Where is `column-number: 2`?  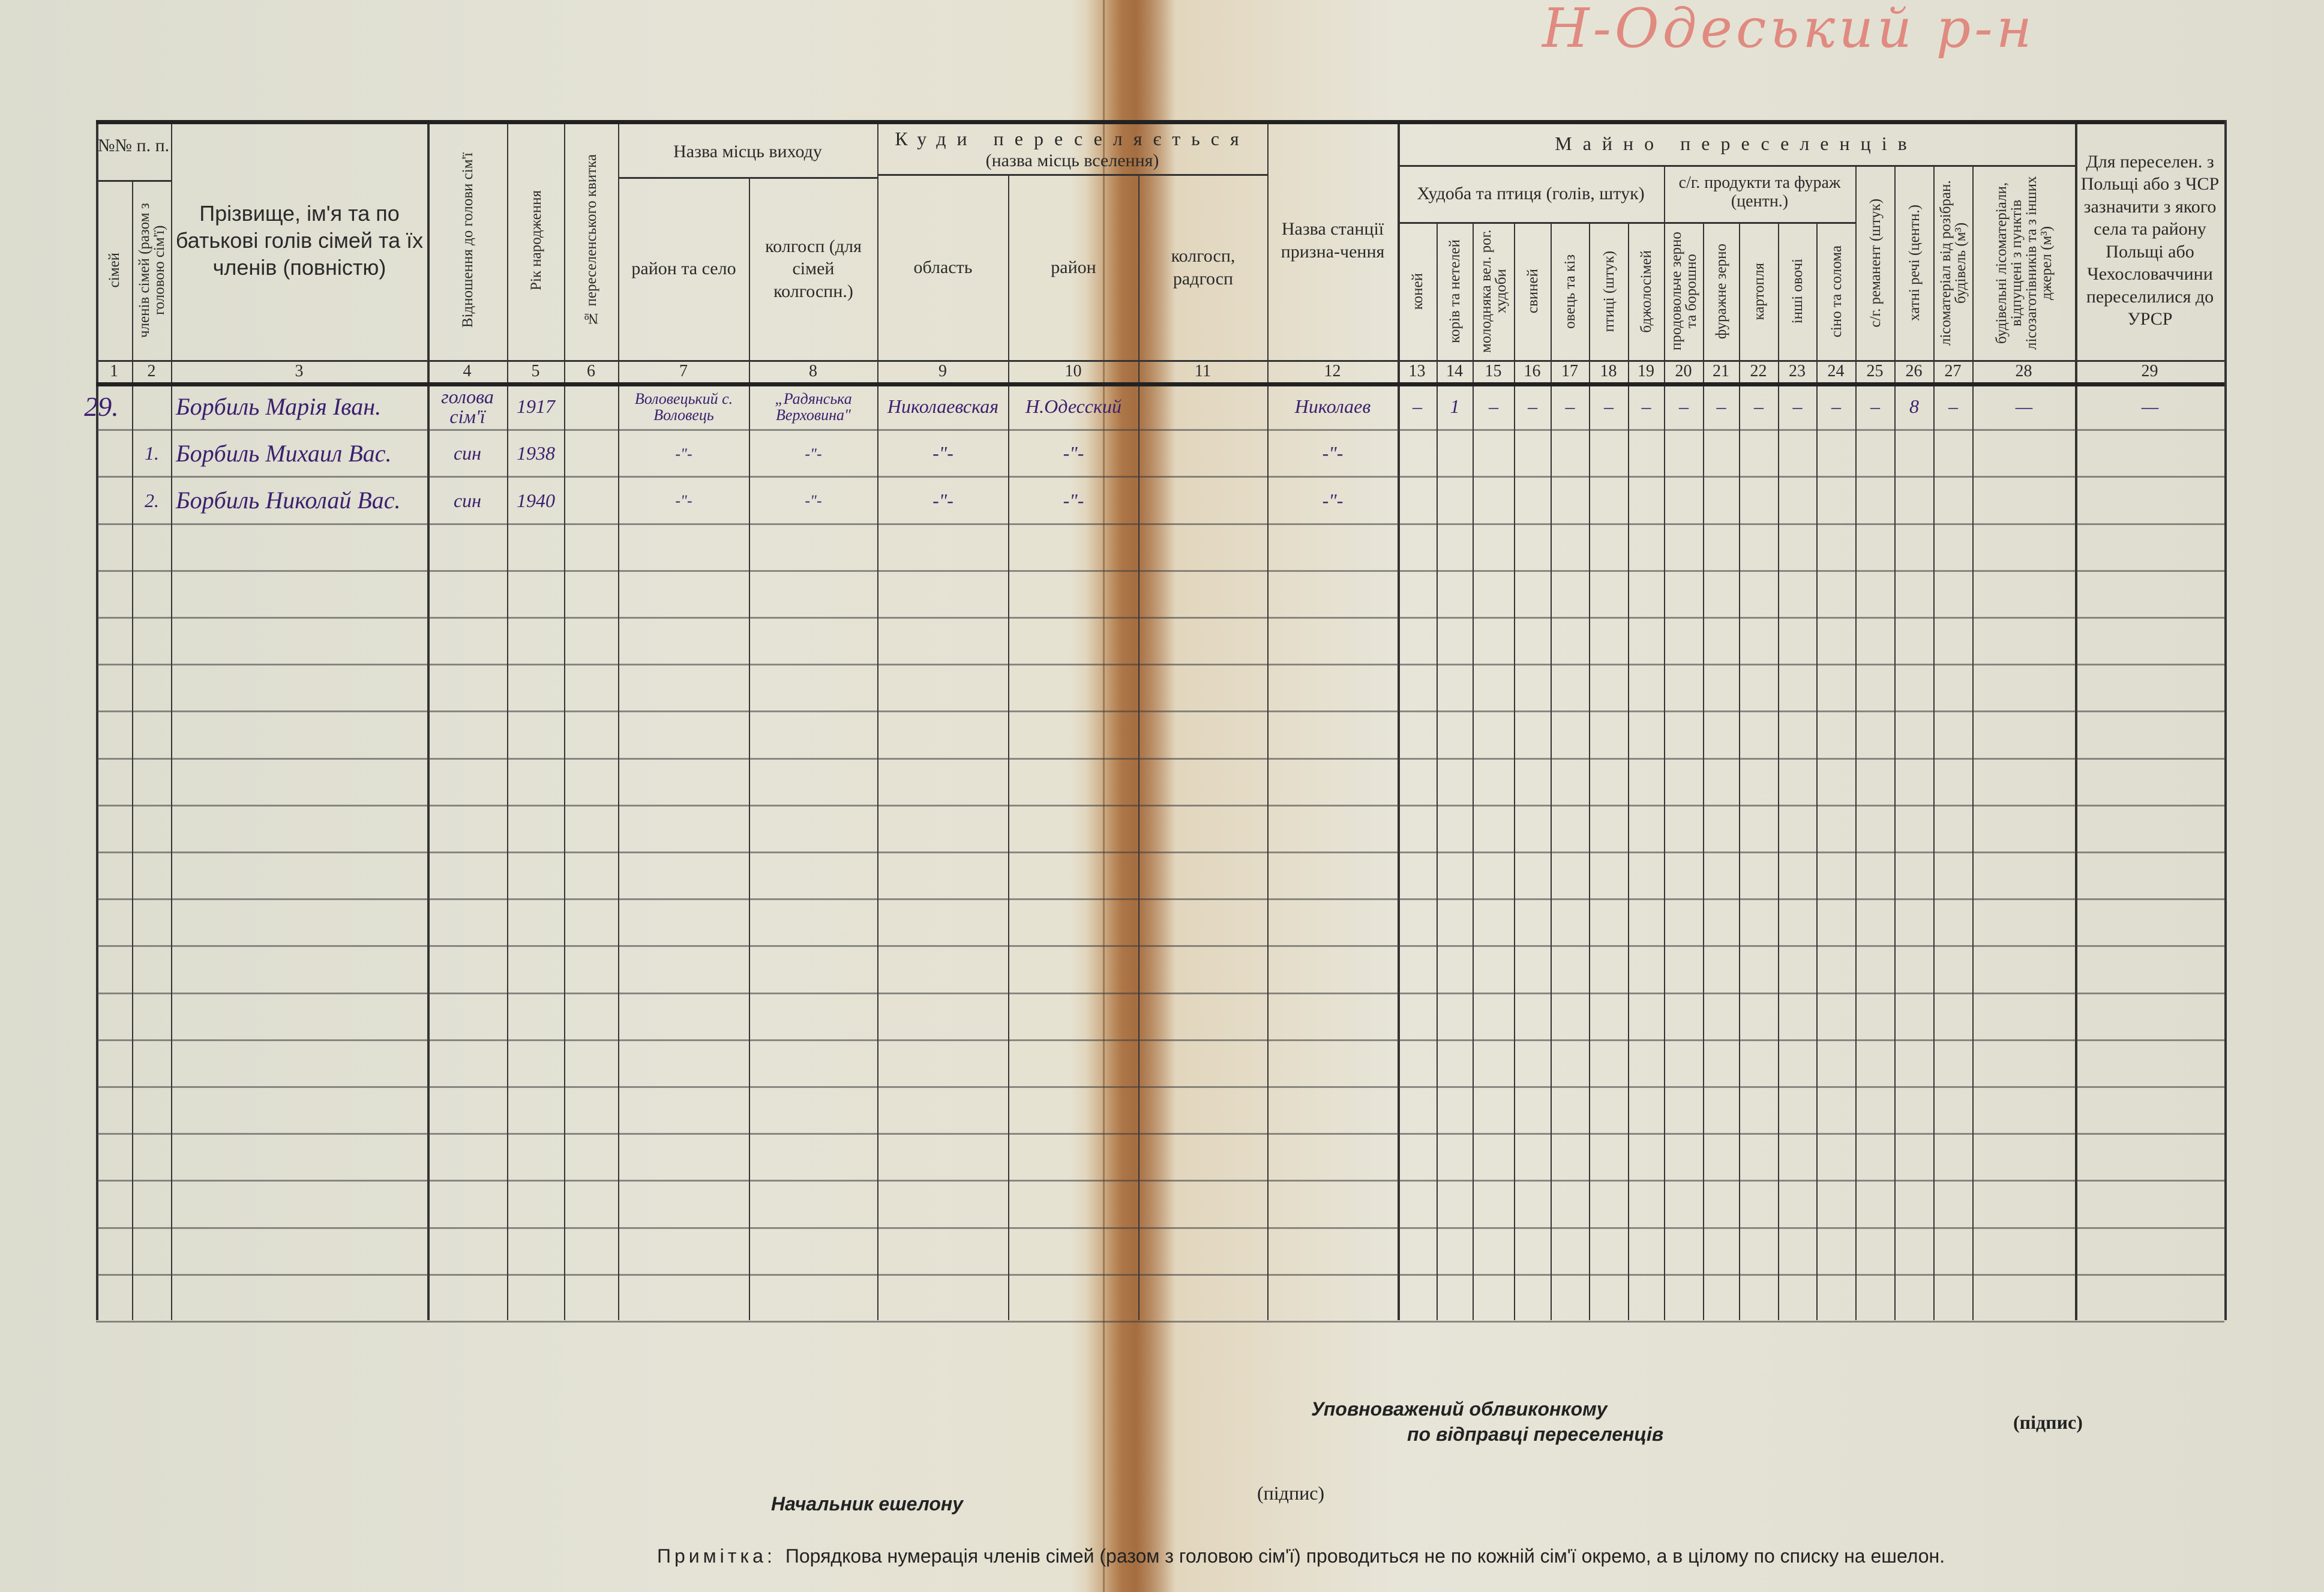
column-number: 2 is located at coordinates (151, 371).